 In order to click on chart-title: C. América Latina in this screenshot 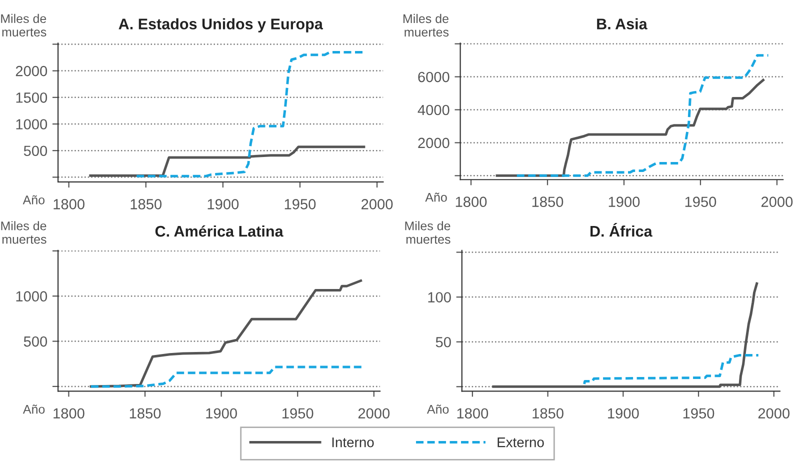, I will do `click(219, 231)`.